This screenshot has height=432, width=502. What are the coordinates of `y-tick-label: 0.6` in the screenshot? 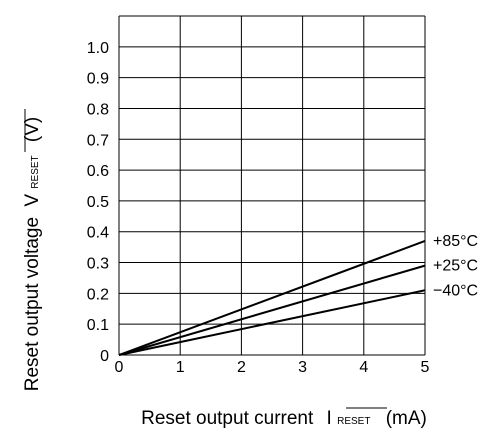 It's located at (98, 171).